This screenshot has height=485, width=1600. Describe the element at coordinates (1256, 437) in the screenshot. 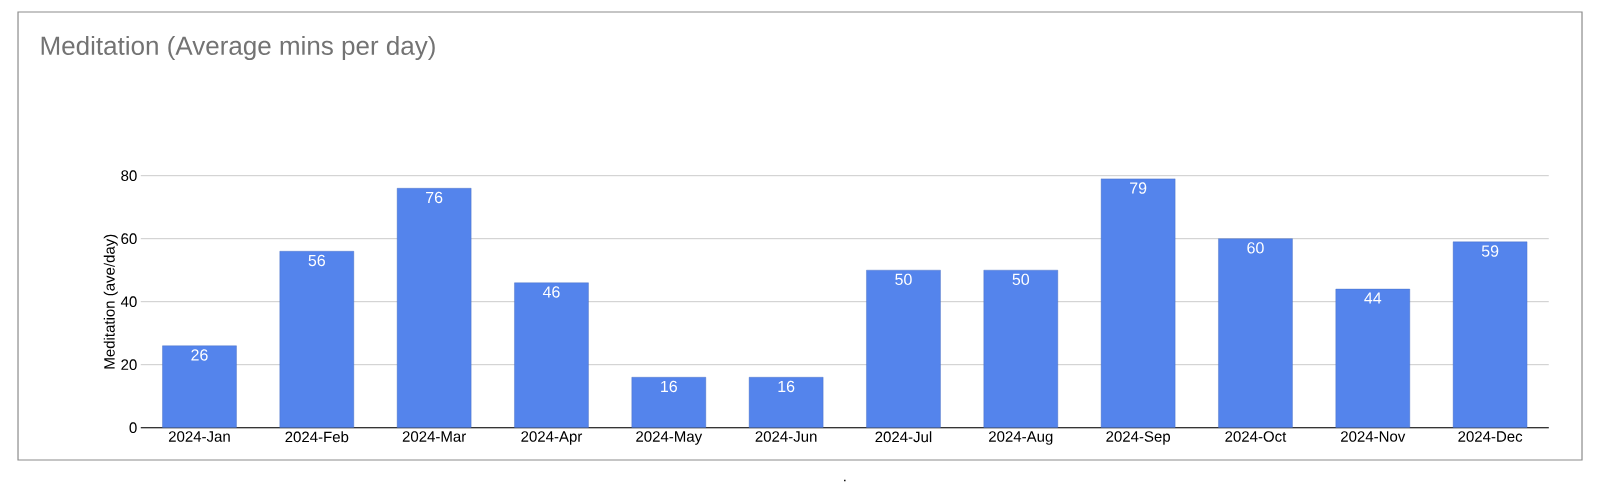

I see `x-tick-label: 2024-Oct` at that location.